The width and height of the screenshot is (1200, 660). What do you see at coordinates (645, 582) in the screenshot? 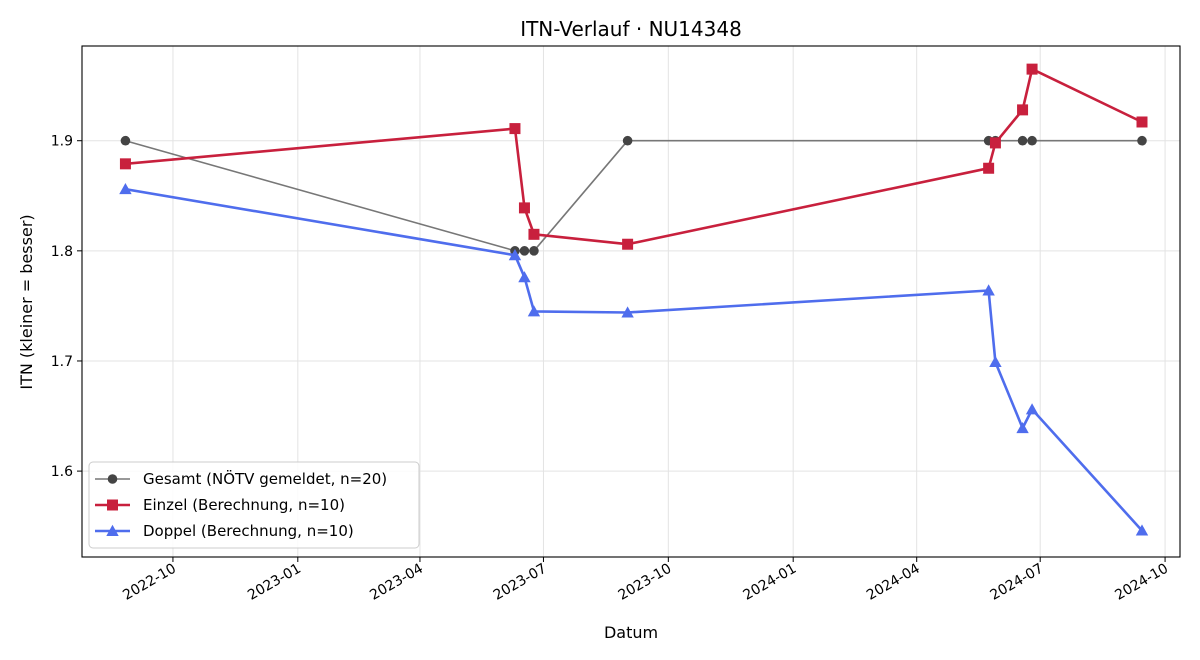
I see `x-tick-label: 2023-10` at bounding box center [645, 582].